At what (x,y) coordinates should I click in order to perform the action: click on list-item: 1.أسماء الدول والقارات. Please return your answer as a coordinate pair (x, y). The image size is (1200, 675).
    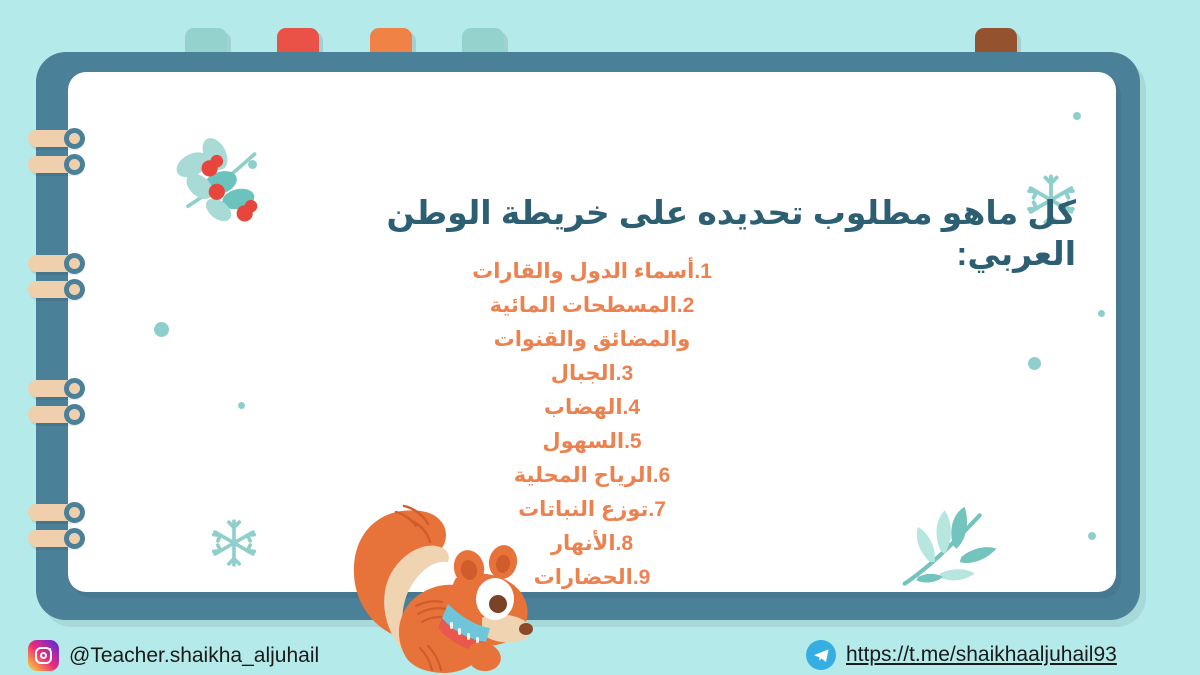
    Looking at the image, I should click on (592, 271).